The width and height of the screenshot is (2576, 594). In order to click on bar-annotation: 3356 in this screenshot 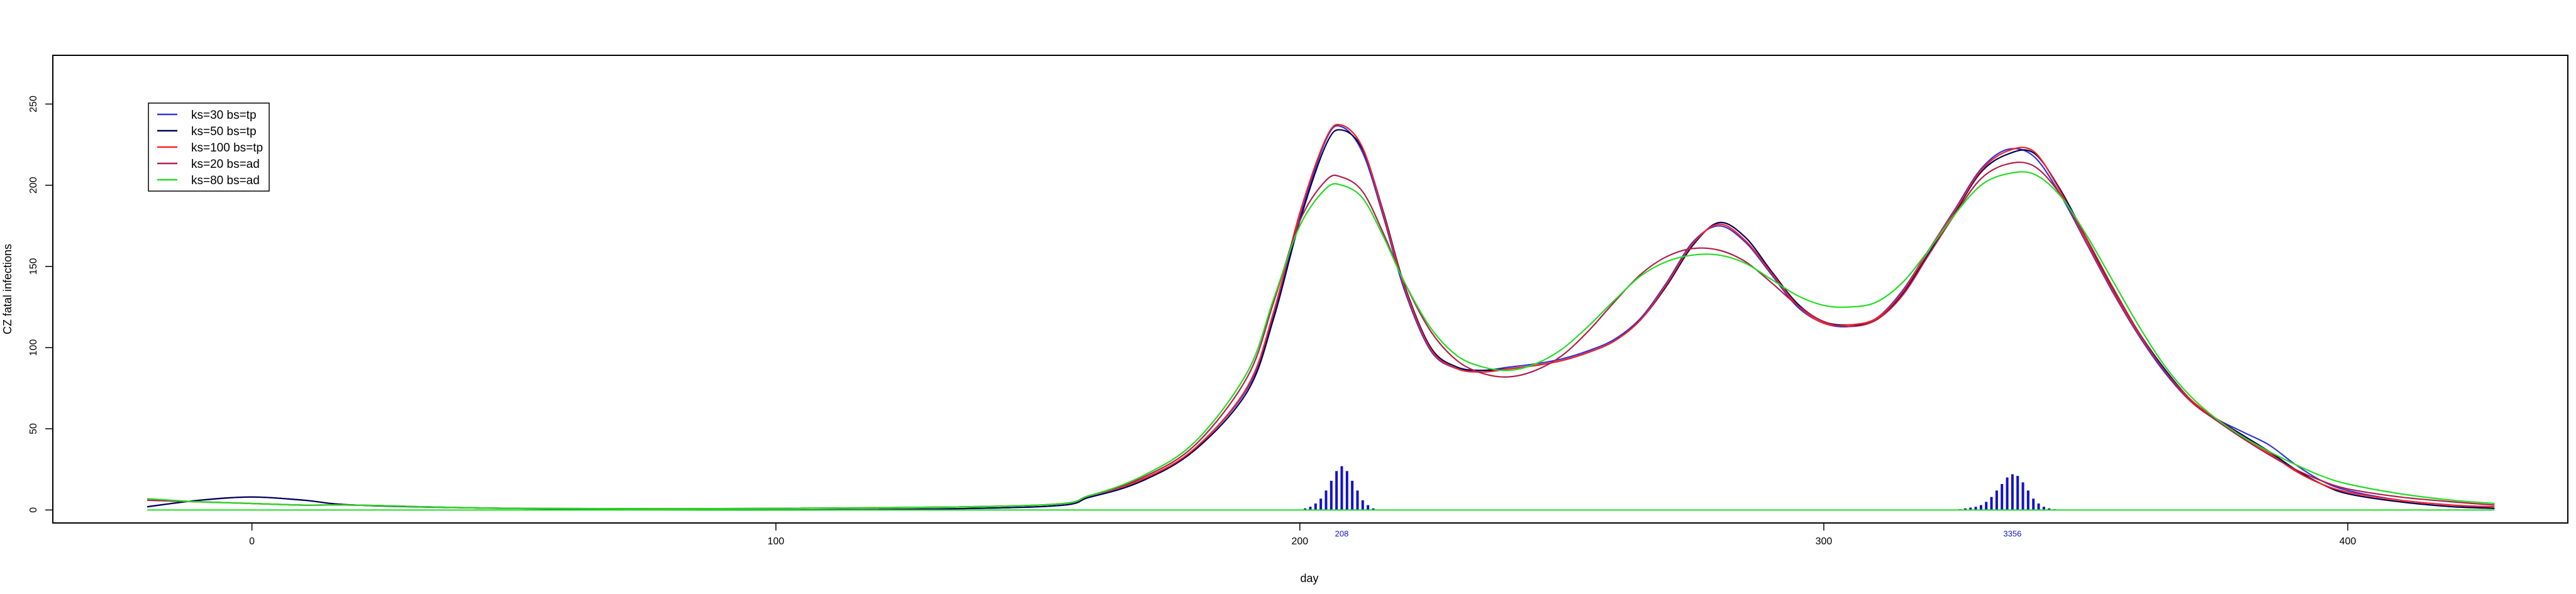, I will do `click(2012, 533)`.